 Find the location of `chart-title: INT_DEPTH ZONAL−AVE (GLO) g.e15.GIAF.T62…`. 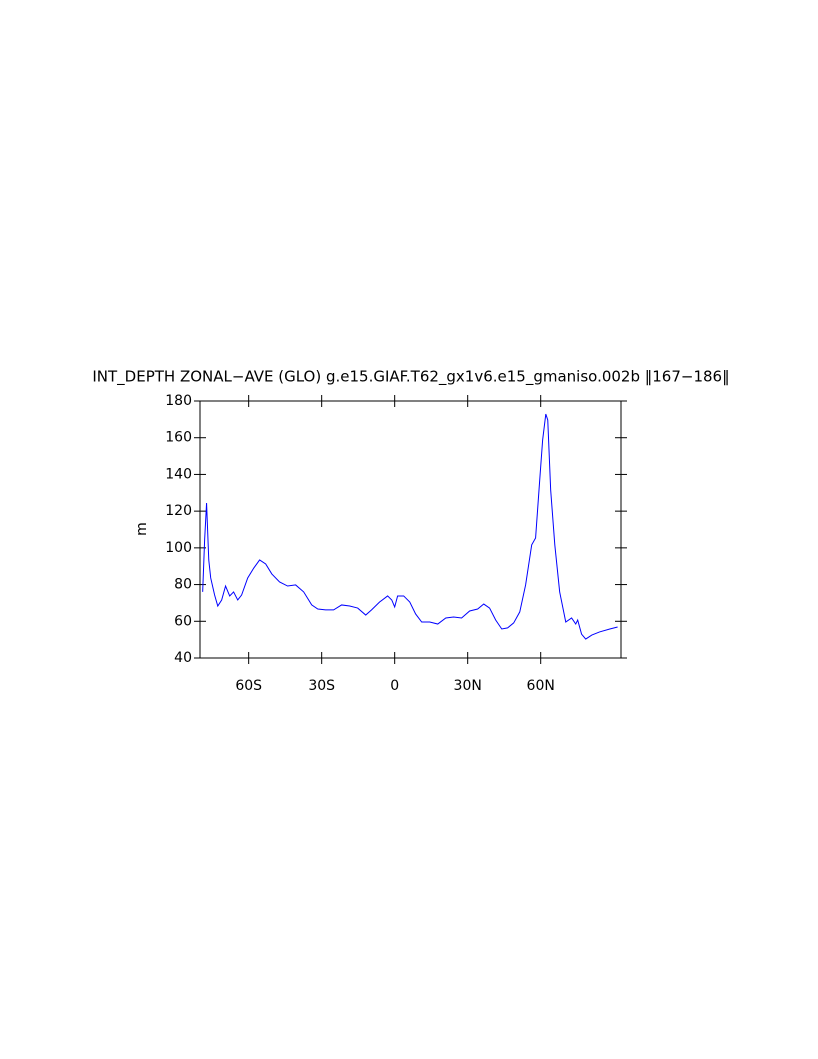

chart-title: INT_DEPTH ZONAL−AVE (GLO) g.e15.GIAF.T62… is located at coordinates (410, 377).